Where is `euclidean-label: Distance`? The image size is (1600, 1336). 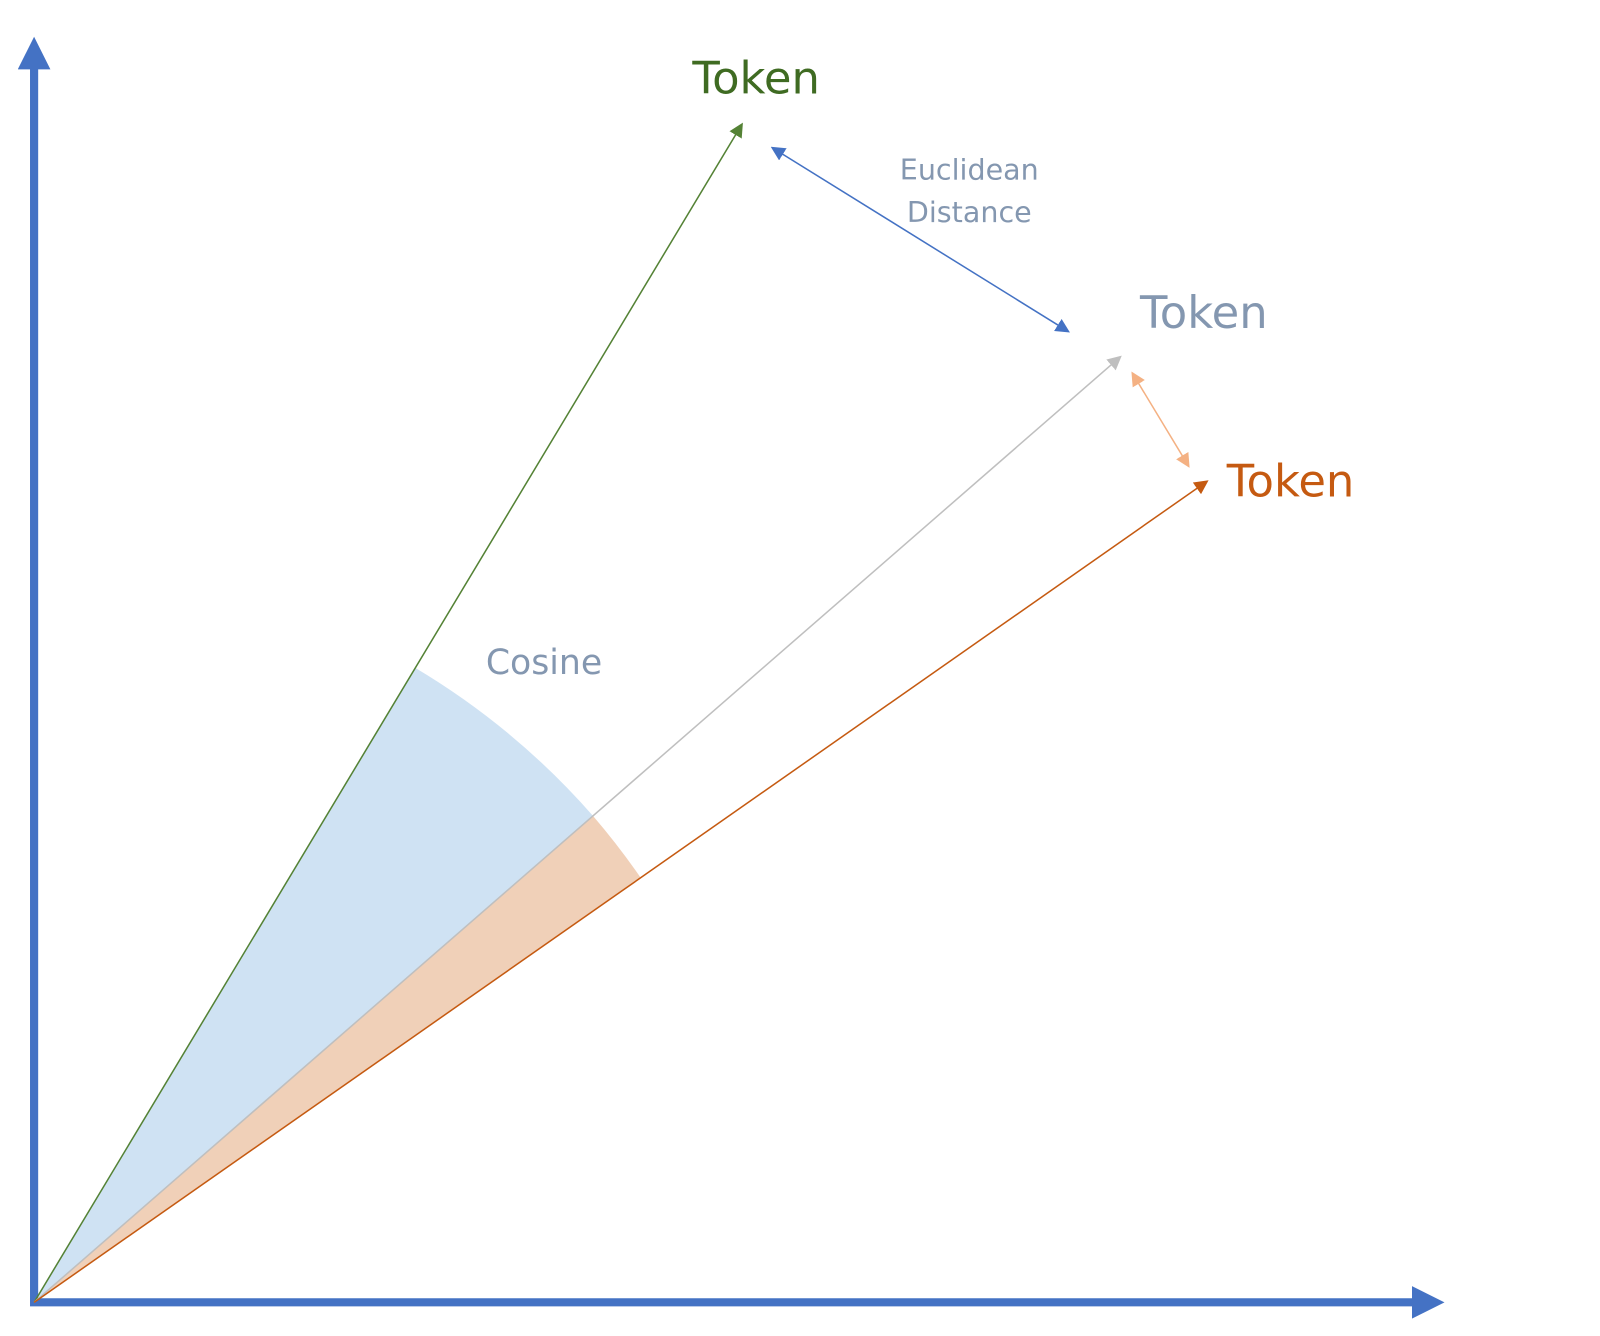 euclidean-label: Distance is located at coordinates (969, 212).